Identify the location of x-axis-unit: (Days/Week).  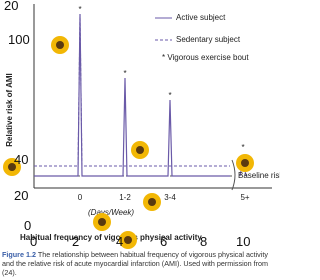
(111, 212).